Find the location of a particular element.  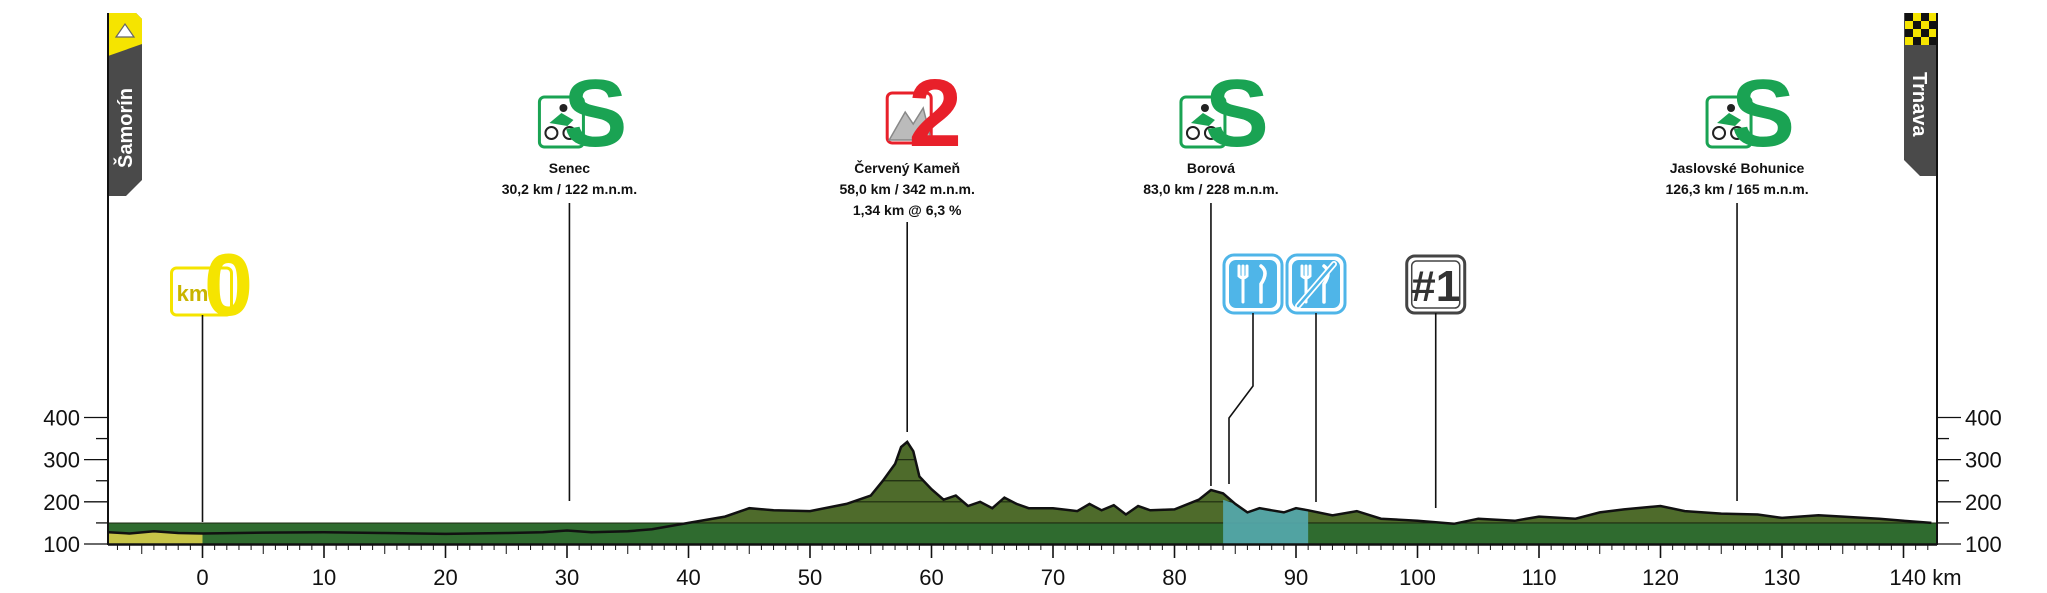

km0-marker: km0 is located at coordinates (211, 378).